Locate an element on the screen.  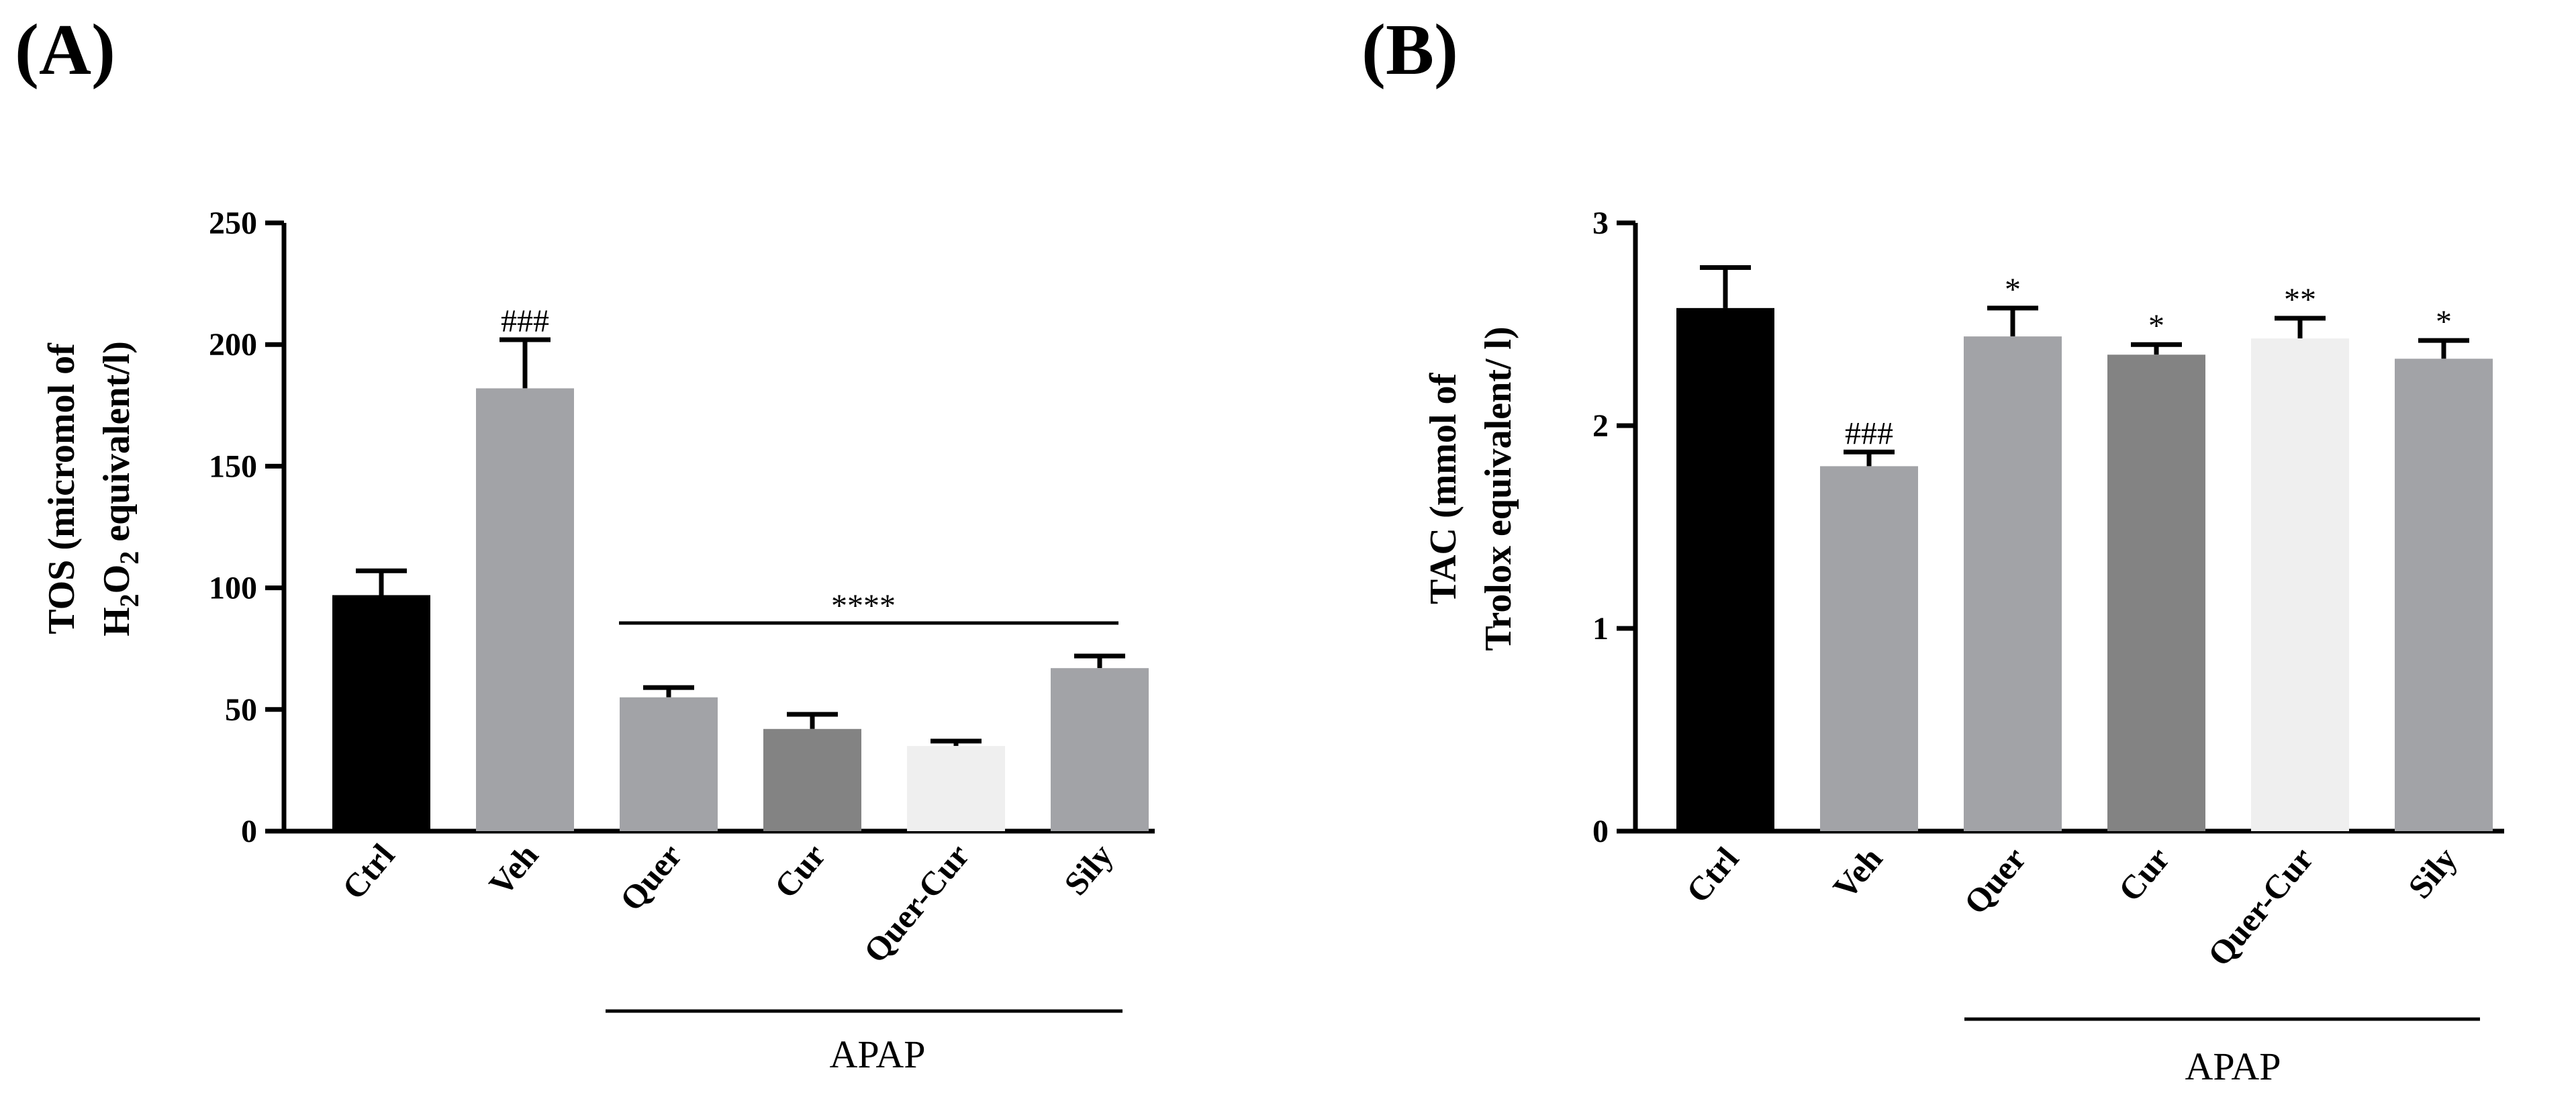
panel-b-y-axis-label-line2: Trolox equivalent/ l) is located at coordinates (1498, 488).